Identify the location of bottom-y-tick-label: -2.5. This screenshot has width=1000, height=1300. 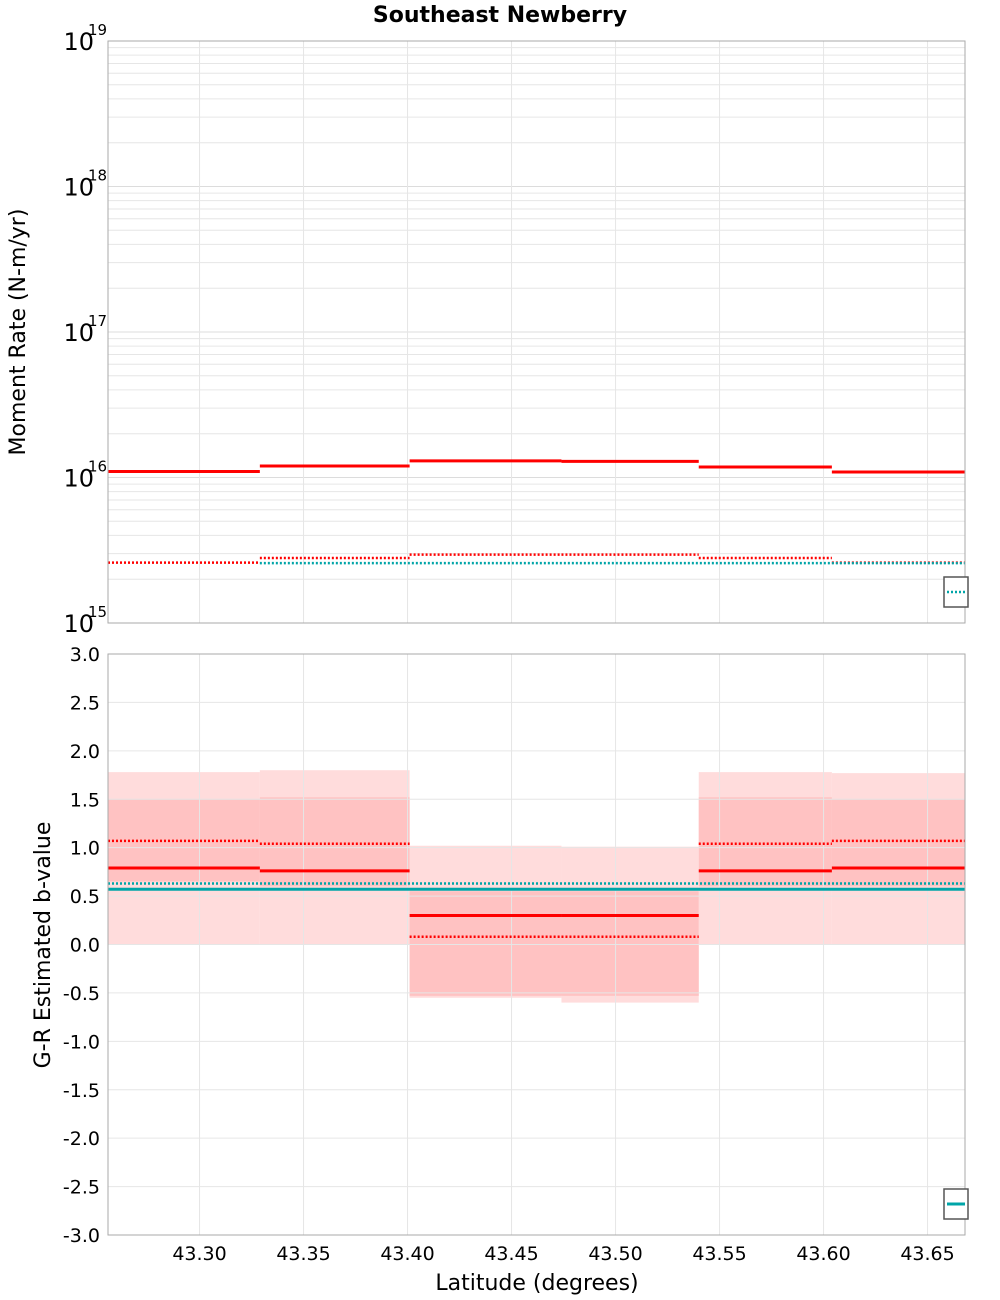
(81, 1188).